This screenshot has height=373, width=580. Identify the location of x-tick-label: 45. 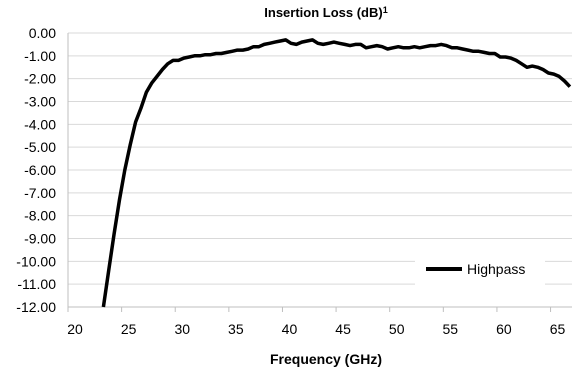
(343, 329).